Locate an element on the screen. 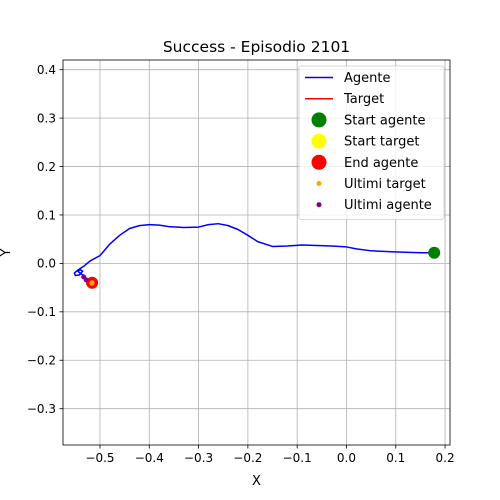  plot-series is located at coordinates (257, 255).